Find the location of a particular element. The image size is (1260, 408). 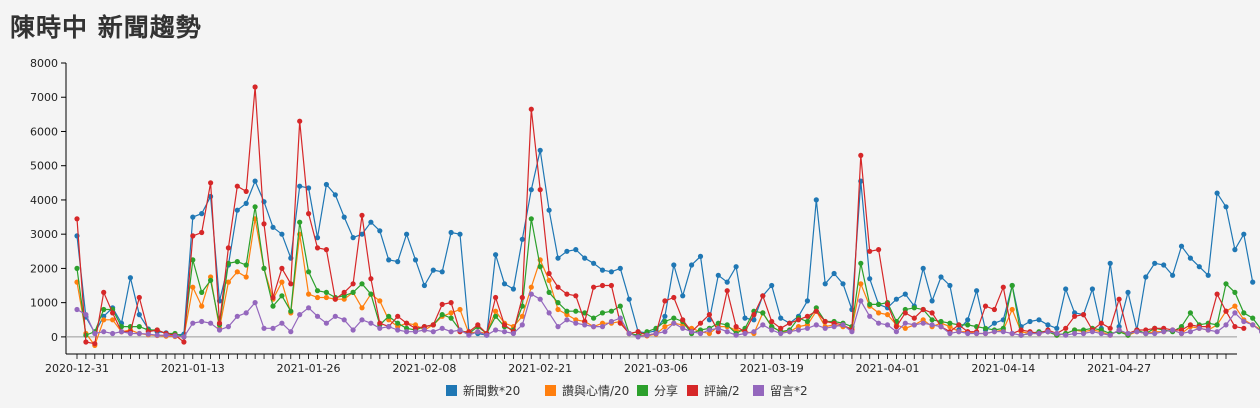

legend-item: 評論/2 is located at coordinates (713, 390).